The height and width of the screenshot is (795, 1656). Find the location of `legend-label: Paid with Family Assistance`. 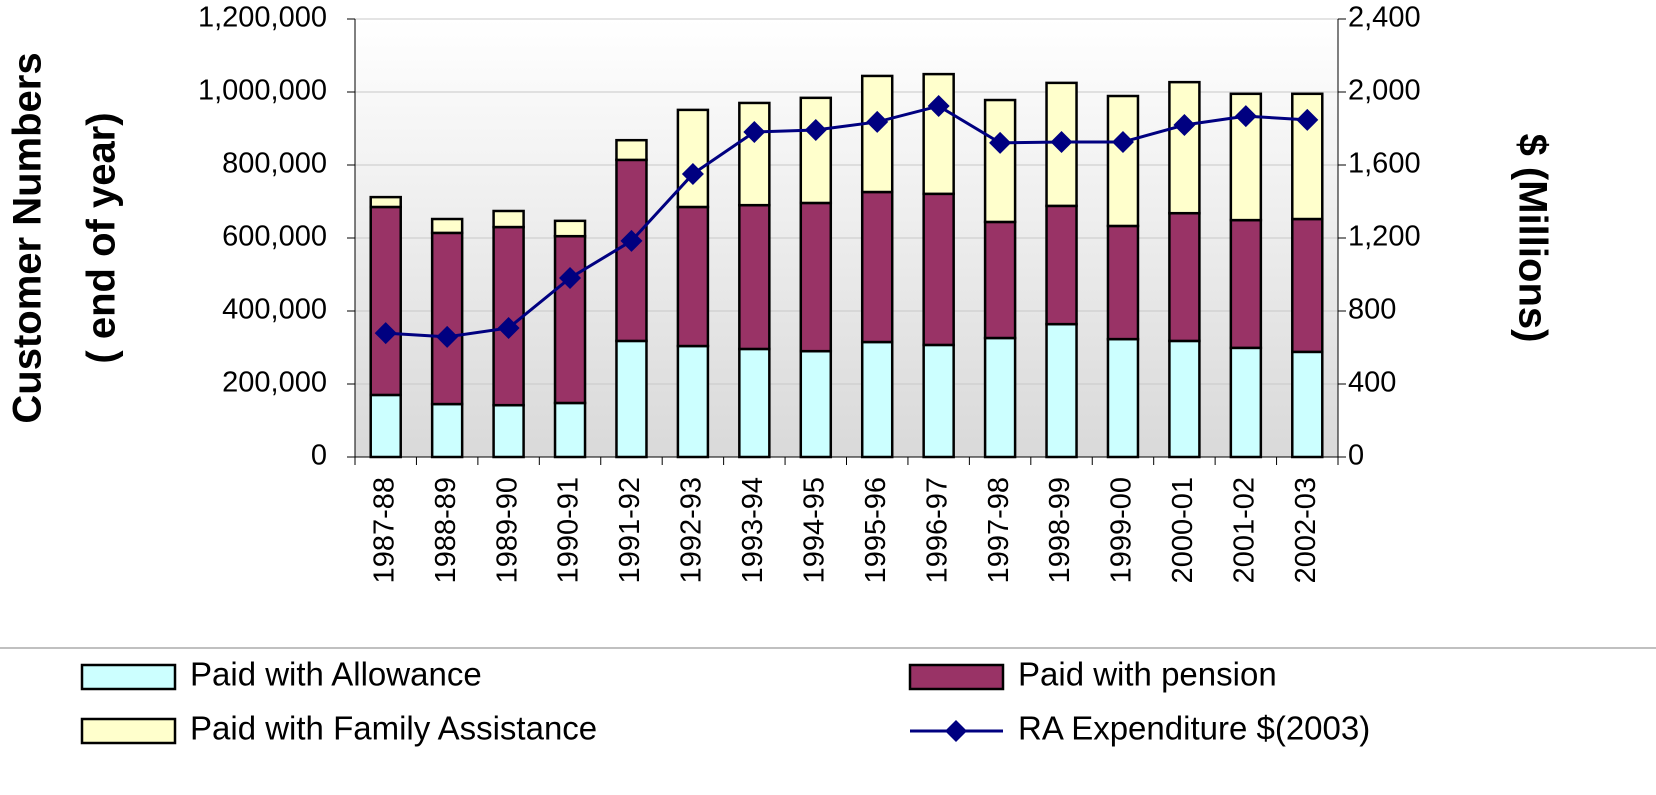

legend-label: Paid with Family Assistance is located at coordinates (393, 728).